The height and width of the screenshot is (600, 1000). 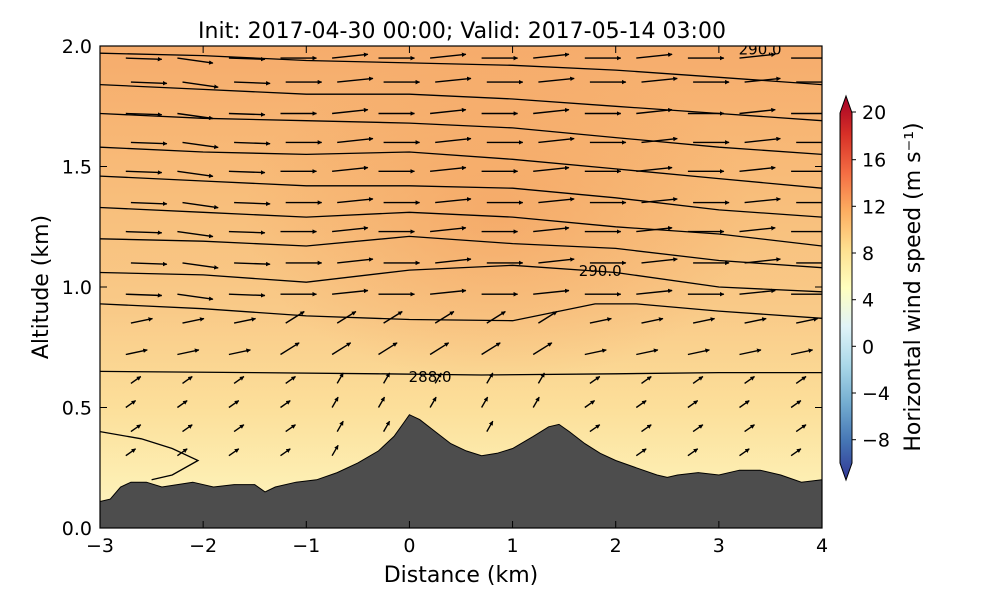 What do you see at coordinates (409, 546) in the screenshot?
I see `x-tick-label: 0` at bounding box center [409, 546].